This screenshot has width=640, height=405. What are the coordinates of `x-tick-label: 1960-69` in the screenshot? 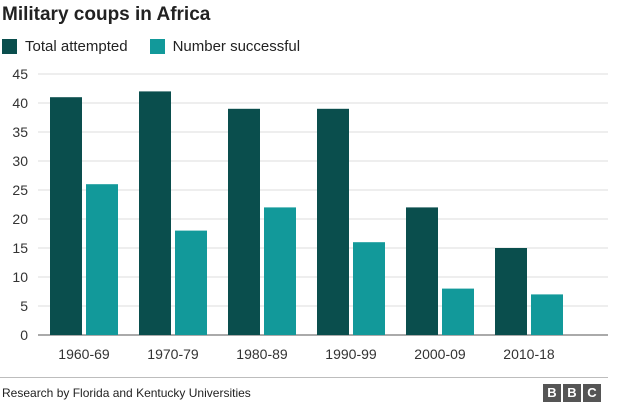 It's located at (84, 354).